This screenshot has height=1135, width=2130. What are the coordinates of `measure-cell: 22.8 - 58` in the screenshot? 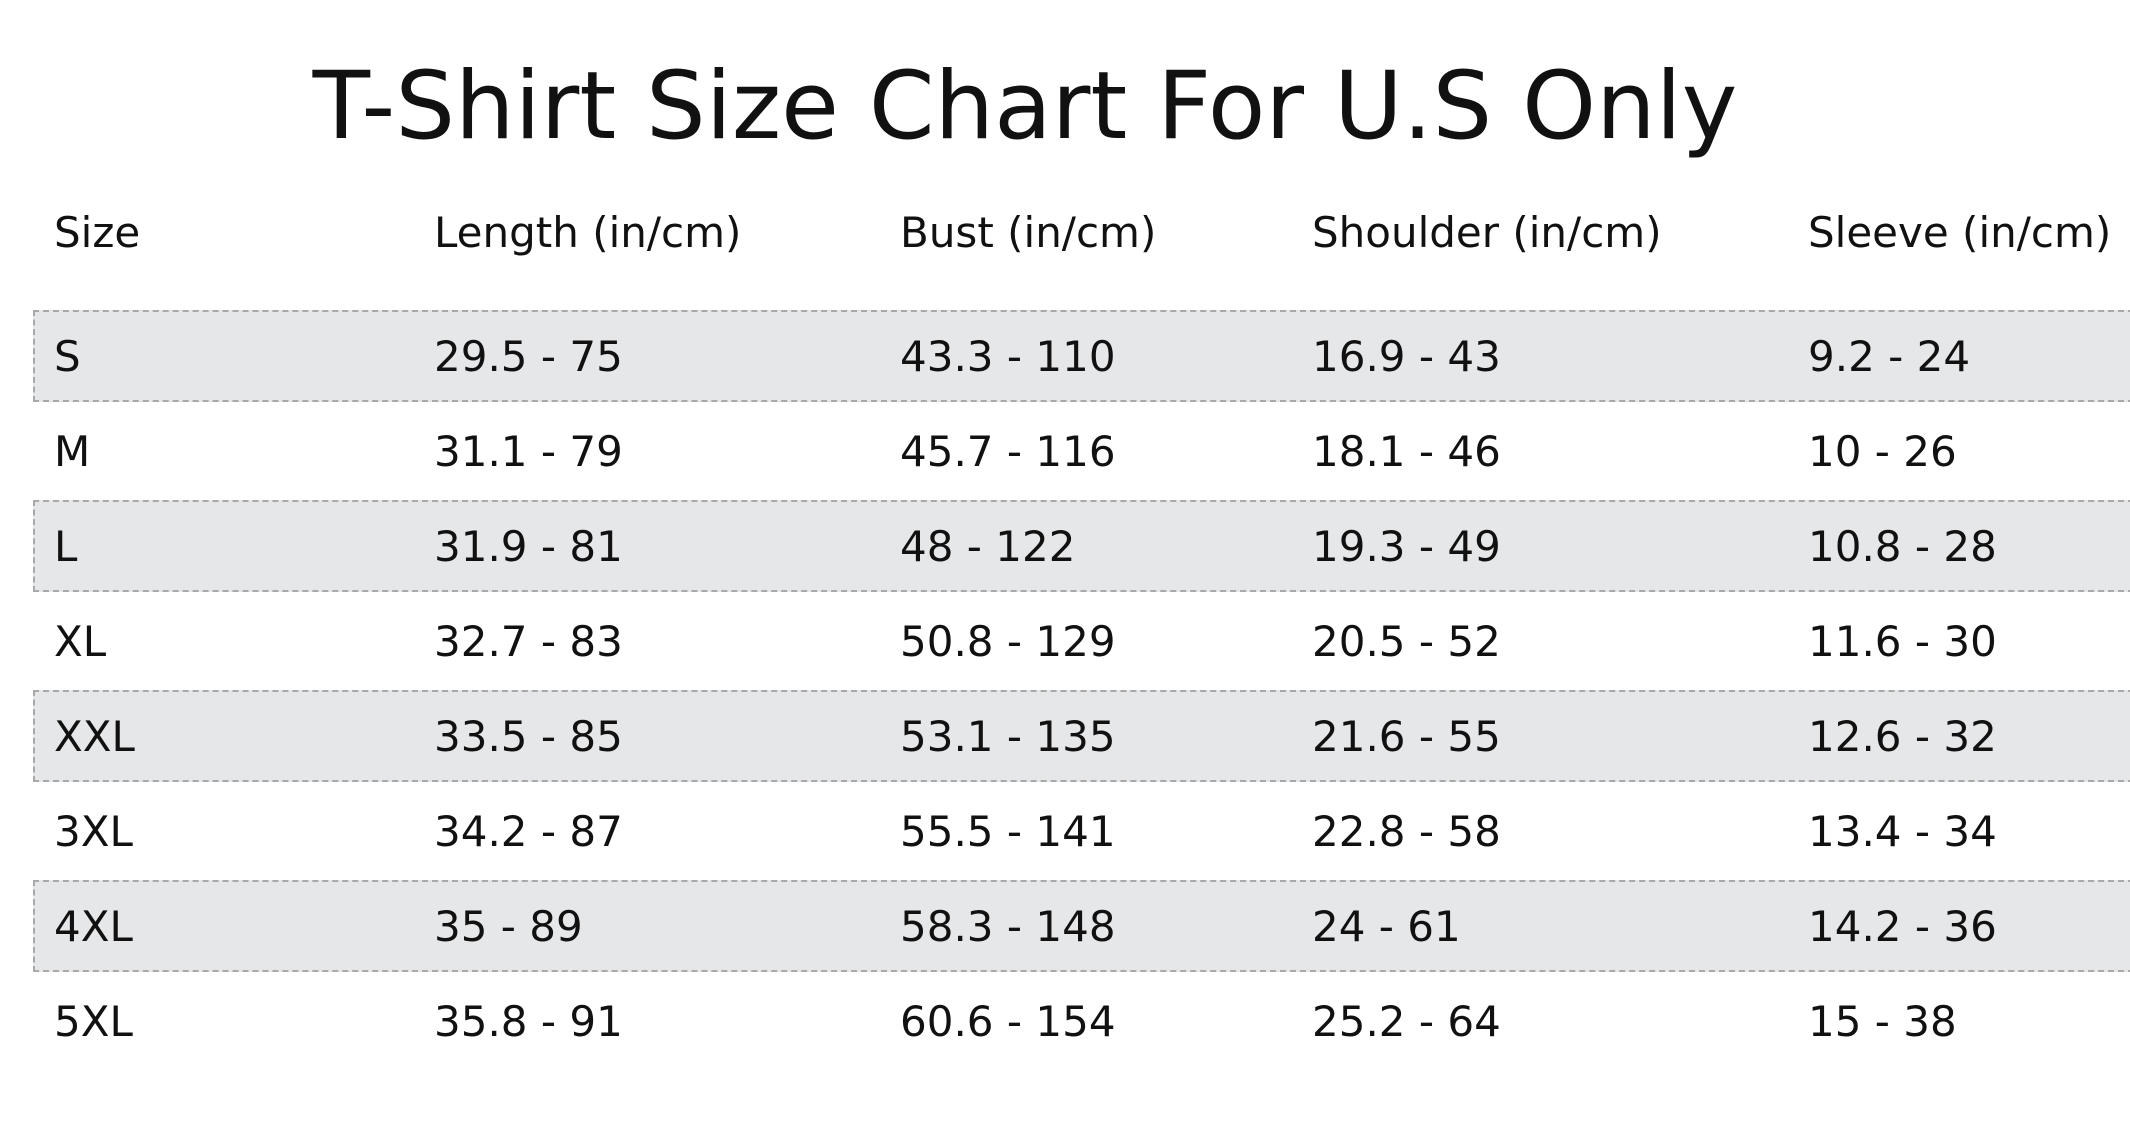 It's located at (1406, 831).